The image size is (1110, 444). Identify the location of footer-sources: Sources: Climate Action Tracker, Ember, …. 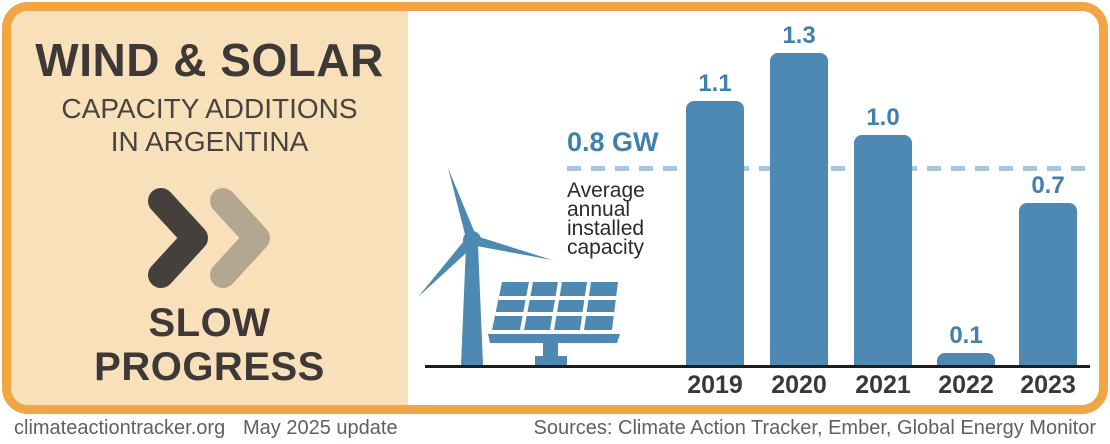
(814, 428).